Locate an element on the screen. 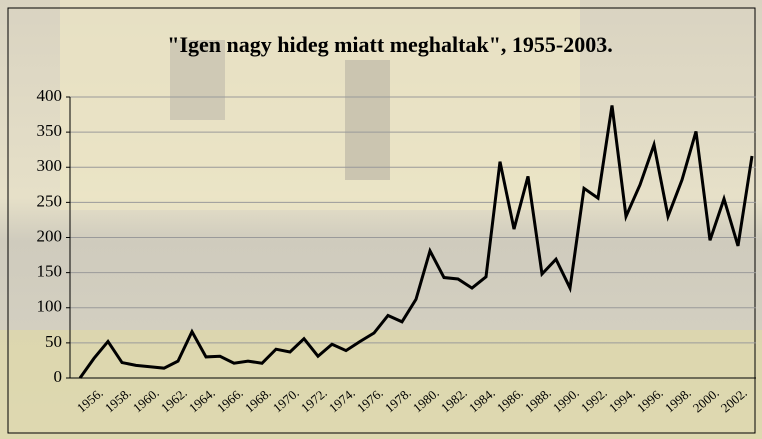  y-tick-label: 400 is located at coordinates (50, 95).